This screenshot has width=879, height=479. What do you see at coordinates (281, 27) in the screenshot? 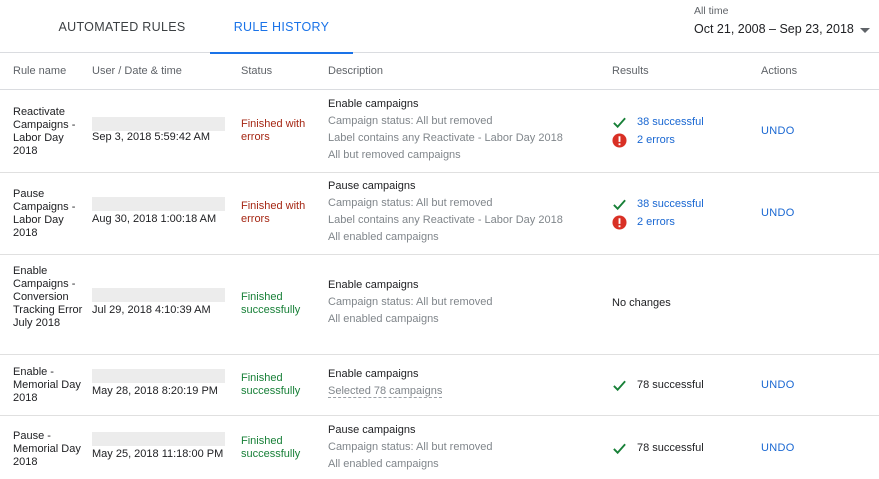
I see `tab-rule-history: RULE HISTORY` at bounding box center [281, 27].